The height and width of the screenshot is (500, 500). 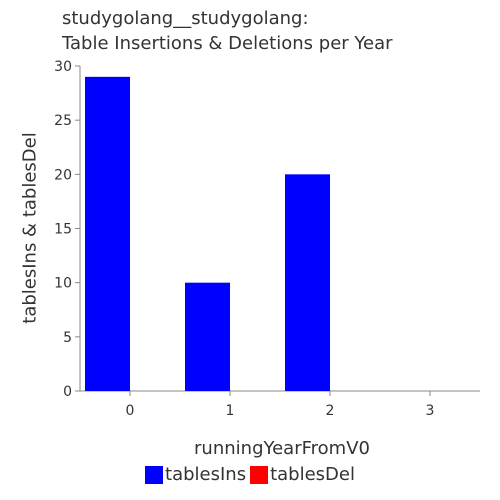 I want to click on legend: tablesIns tablesDel, so click(x=250, y=474).